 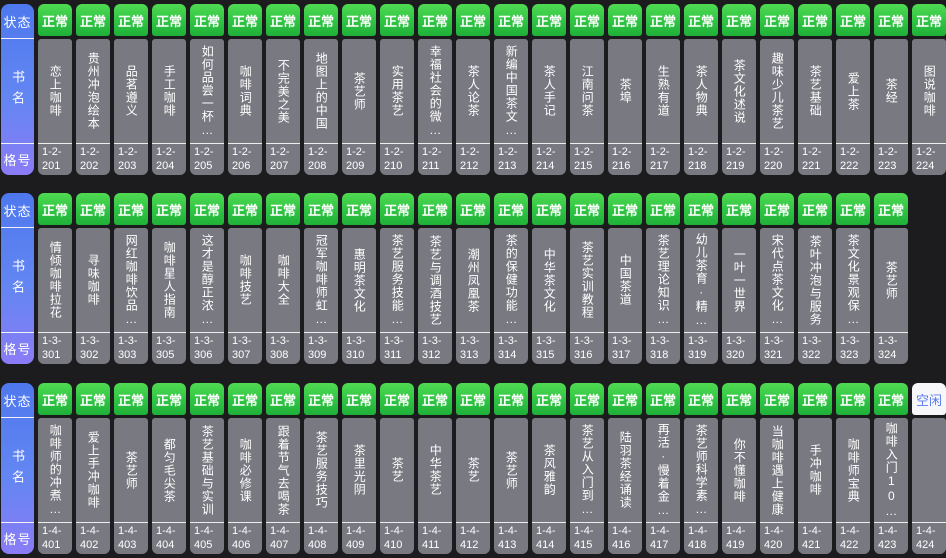 I want to click on slot-status-badge: 空闲, so click(x=929, y=399).